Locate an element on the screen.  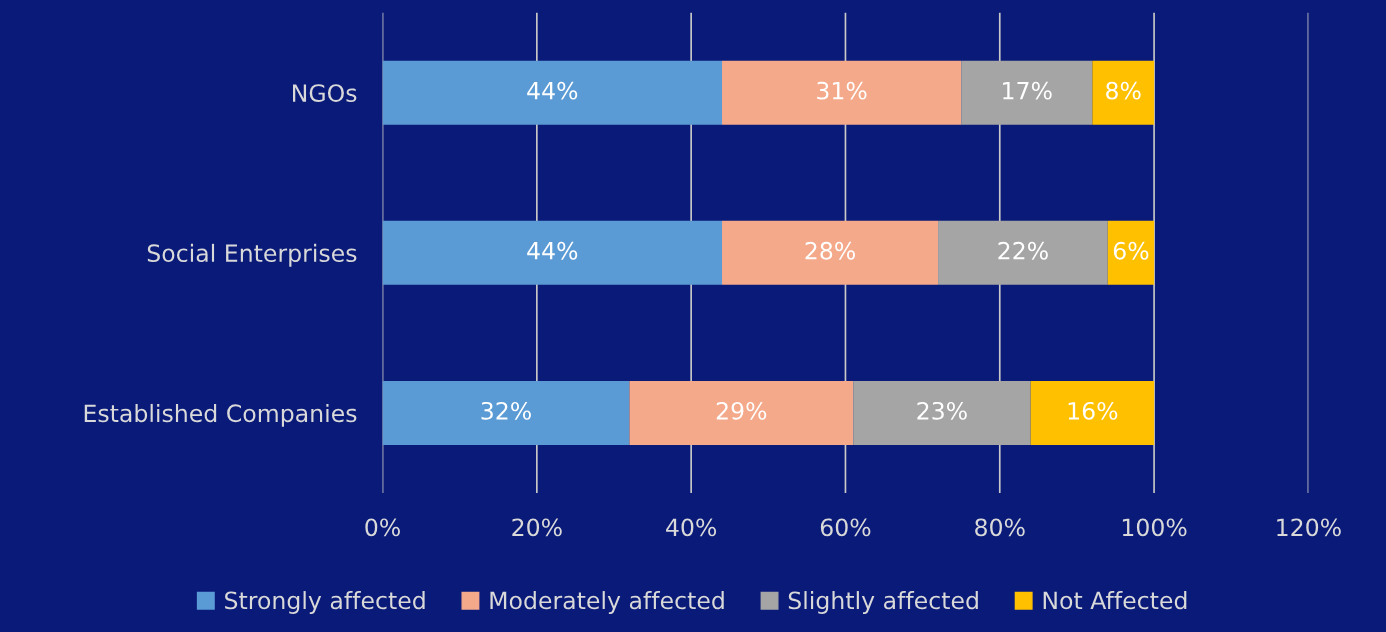
data-label: 6% is located at coordinates (1131, 250).